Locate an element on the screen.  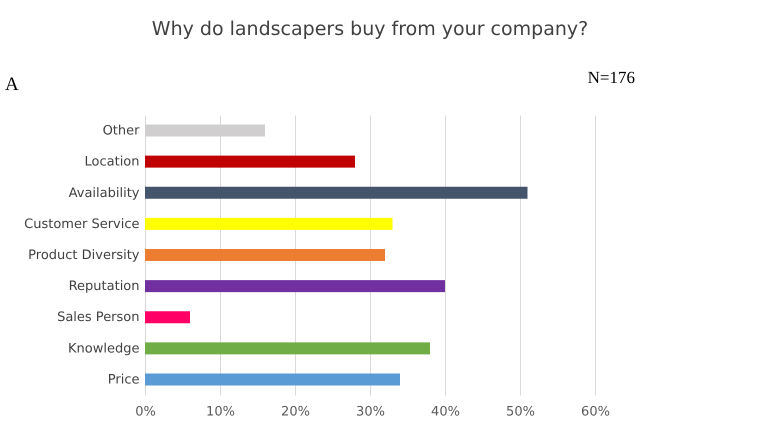
y-tick-label: Sales Person is located at coordinates (98, 318).